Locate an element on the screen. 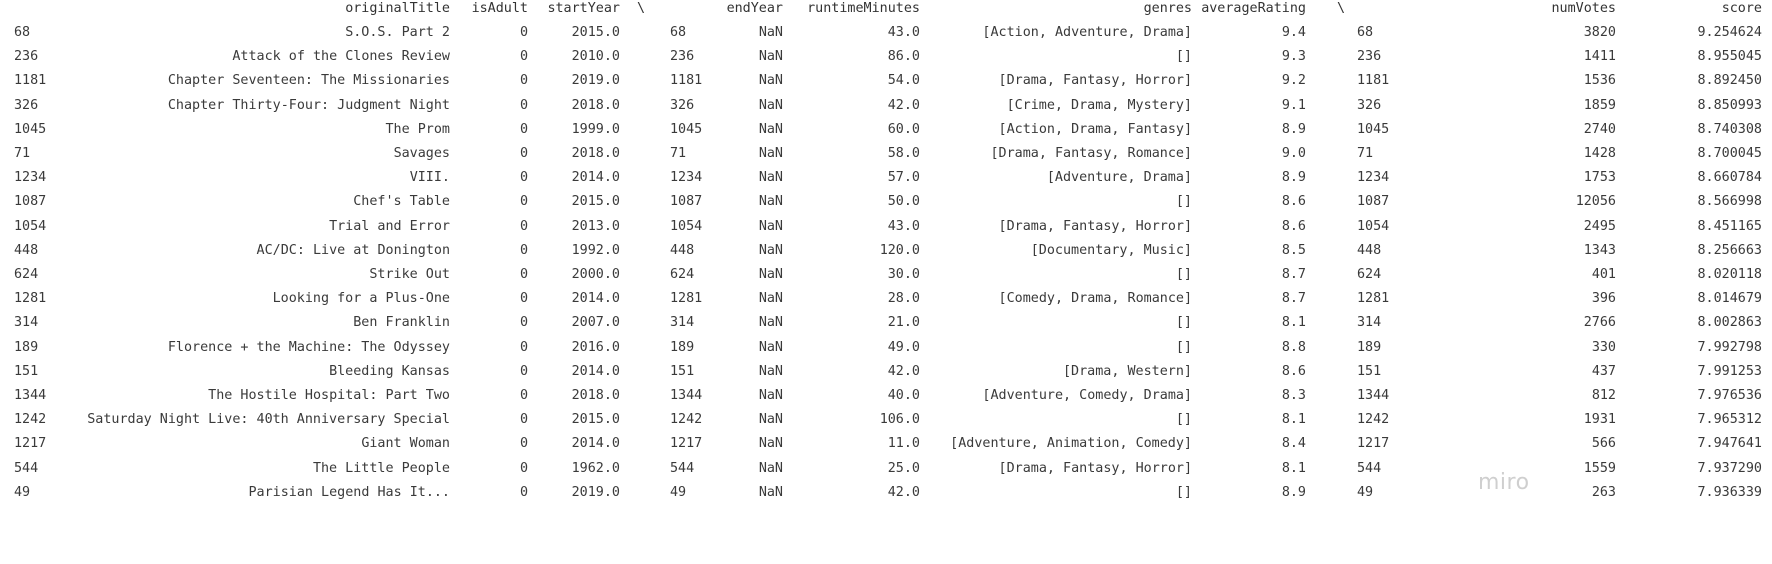  cell-title: AC/DC: Live at Donington is located at coordinates (353, 250).